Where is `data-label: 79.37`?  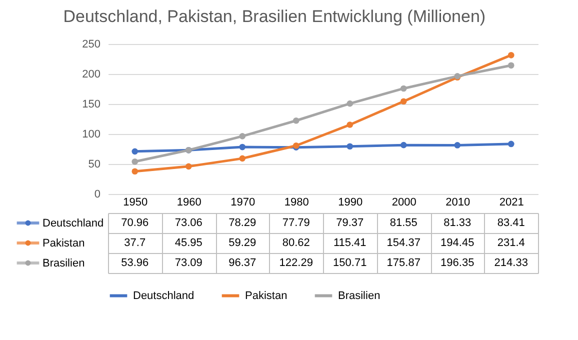 data-label: 79.37 is located at coordinates (350, 223).